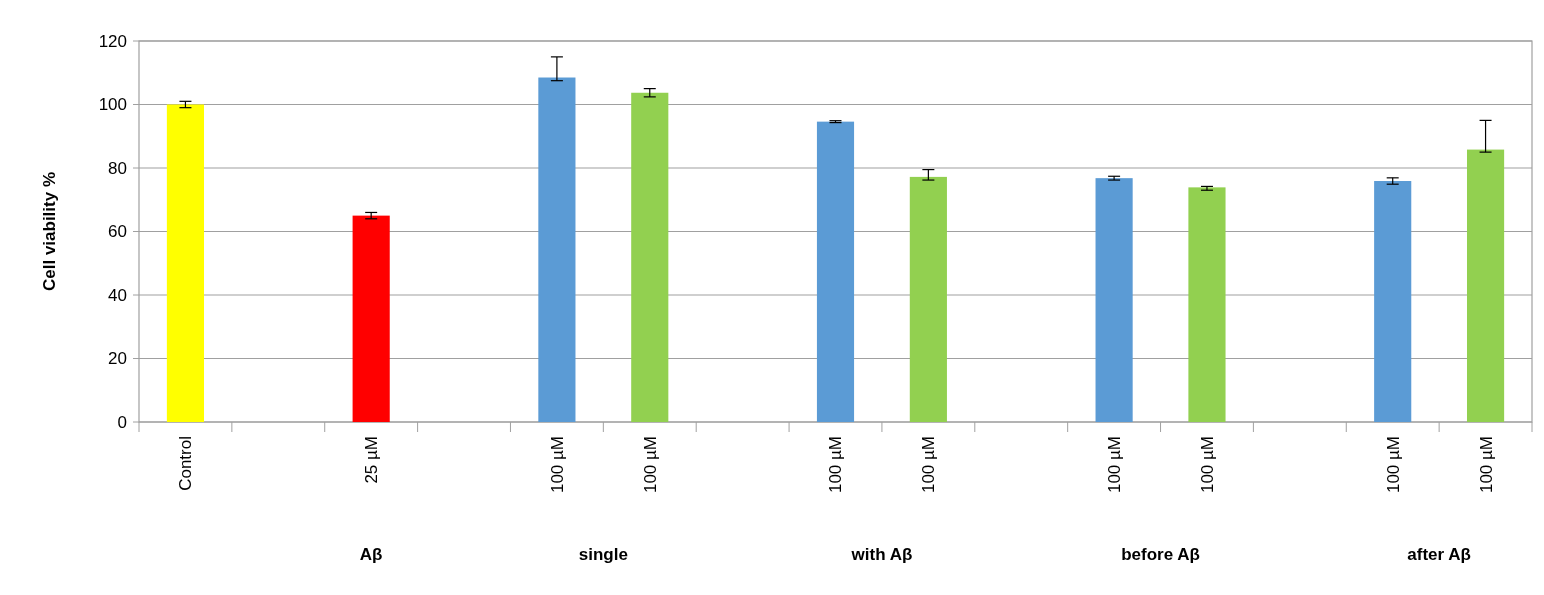 Image resolution: width=1544 pixels, height=595 pixels. Describe the element at coordinates (117, 168) in the screenshot. I see `y-tick-label: 80` at that location.